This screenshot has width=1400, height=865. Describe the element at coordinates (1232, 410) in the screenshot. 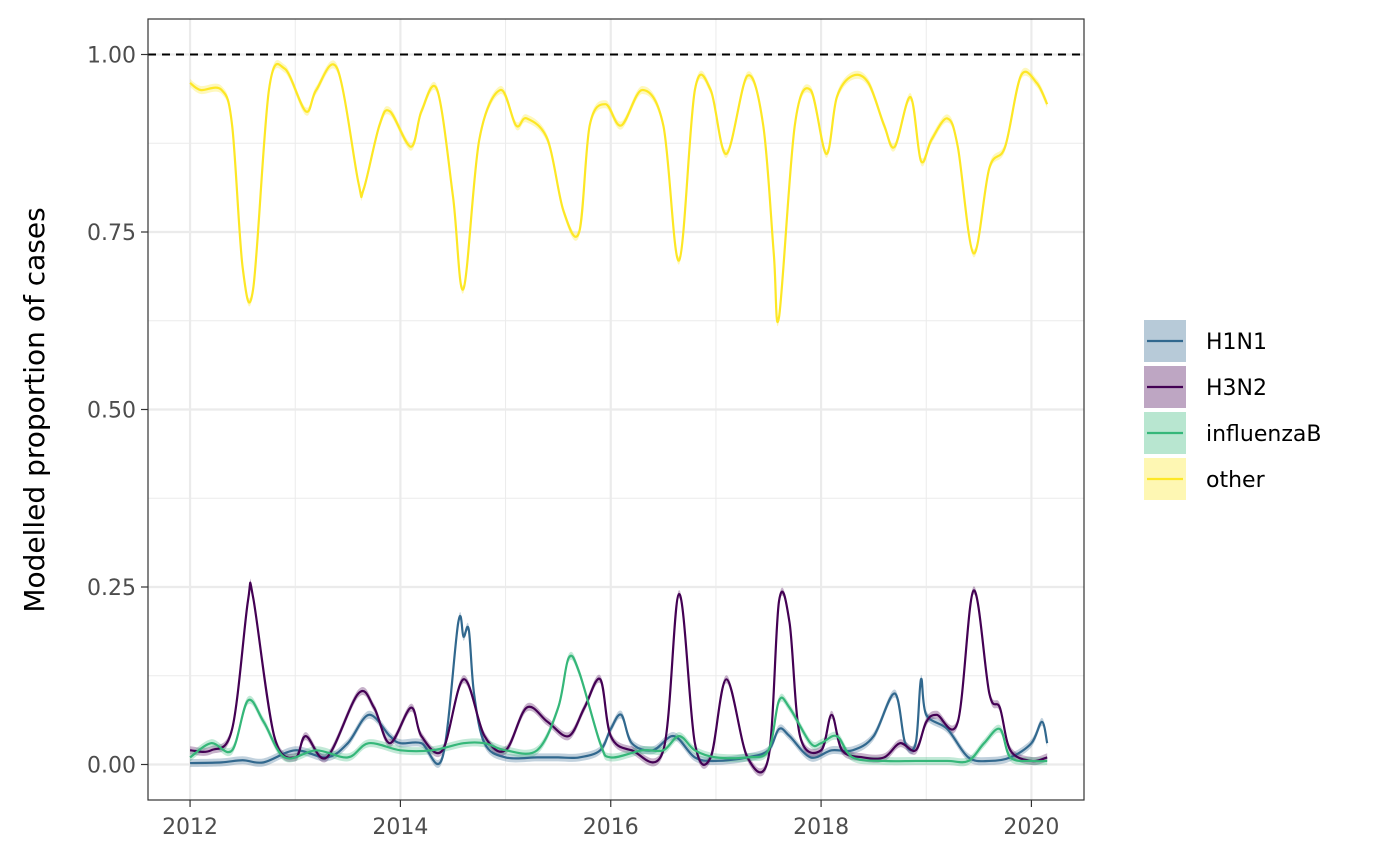

I see `legend: H1N1 H3N2 influenzaB other` at that location.